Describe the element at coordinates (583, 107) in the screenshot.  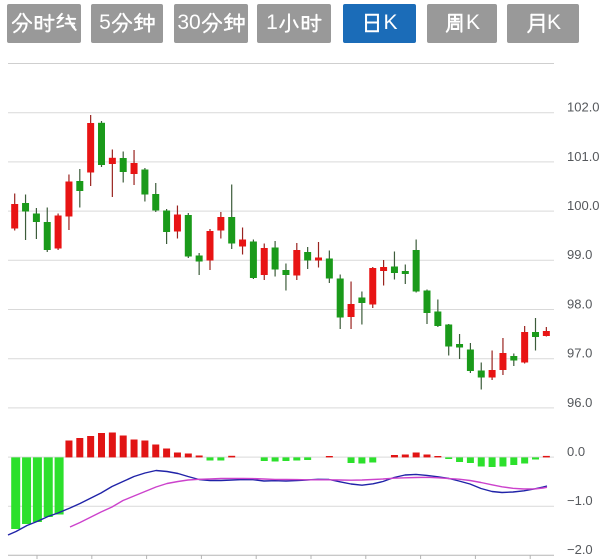
I see `svg-text: 102.0` at that location.